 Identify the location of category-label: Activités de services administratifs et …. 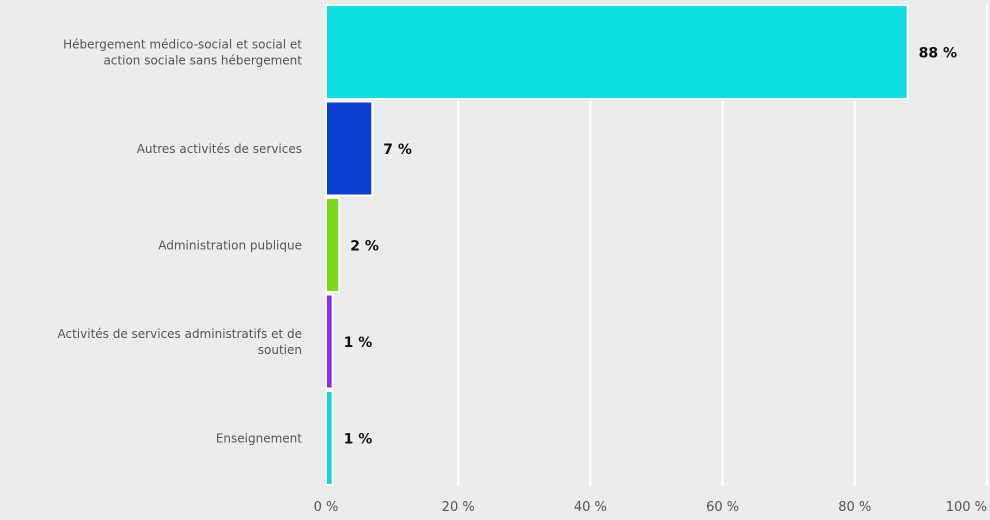
(180, 342).